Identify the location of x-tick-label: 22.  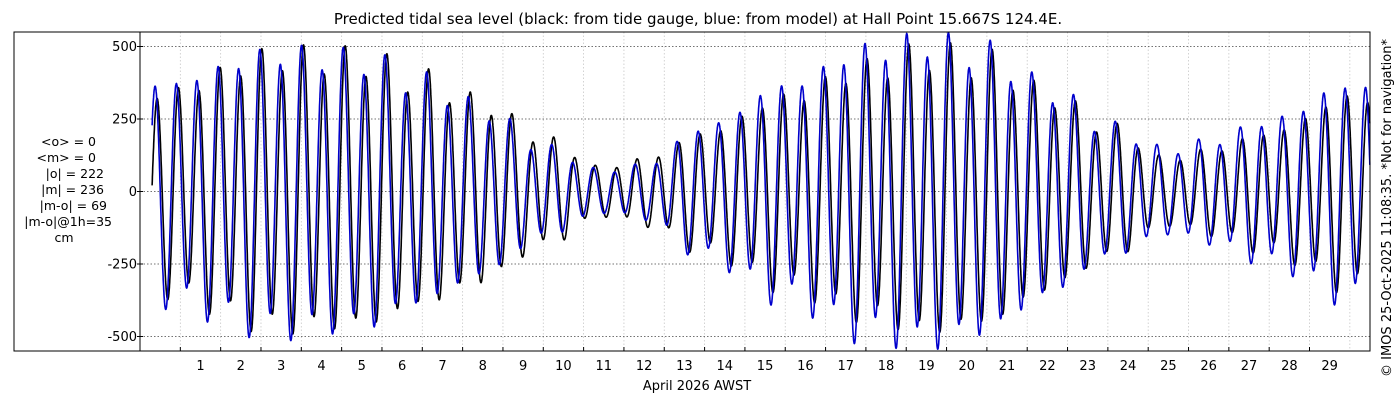
(1047, 366).